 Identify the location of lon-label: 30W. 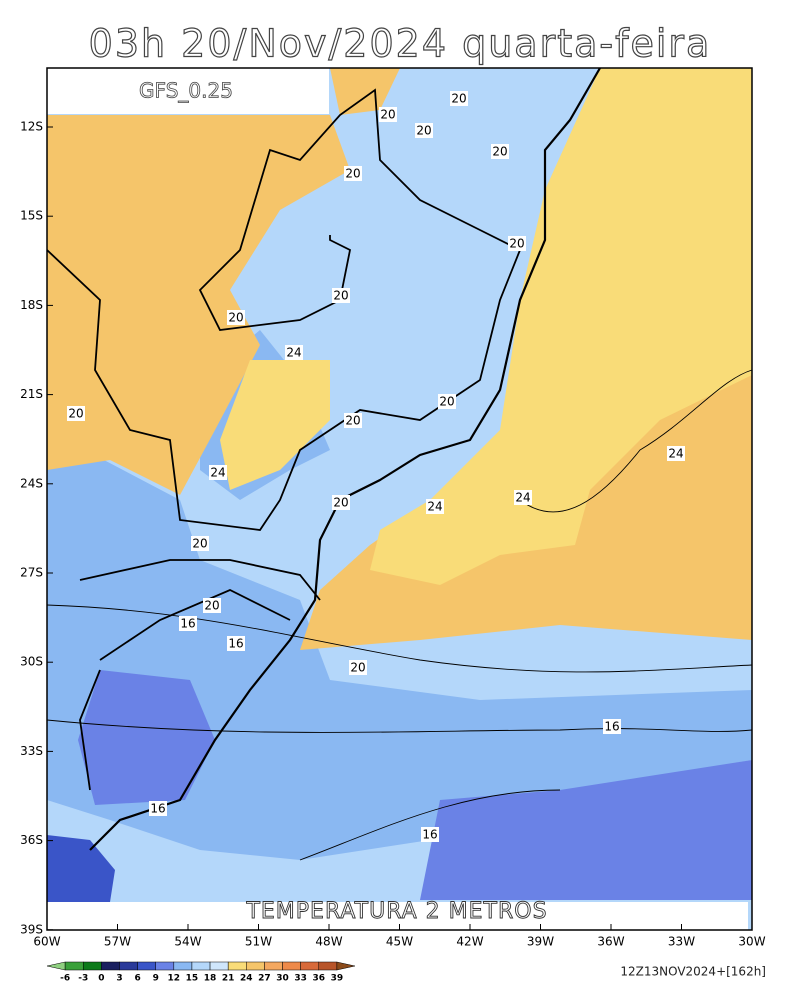
(751, 942).